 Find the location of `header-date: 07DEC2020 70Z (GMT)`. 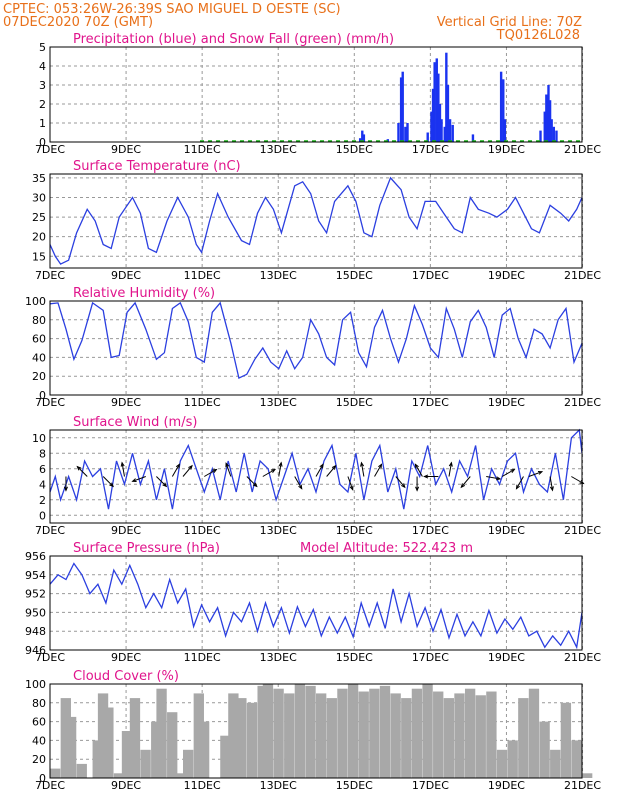

header-date: 07DEC2020 70Z (GMT) is located at coordinates (78, 22).